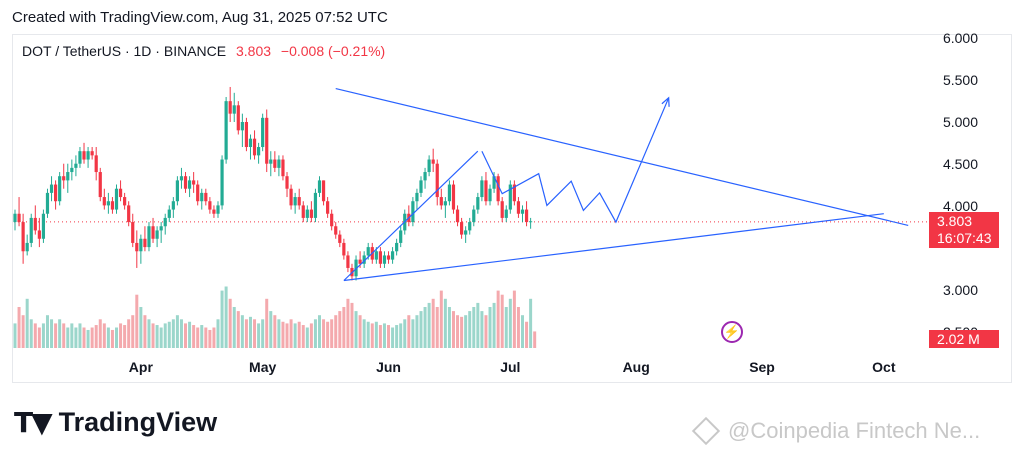 The height and width of the screenshot is (458, 1024). What do you see at coordinates (636, 367) in the screenshot?
I see `x-tick-label: Aug` at bounding box center [636, 367].